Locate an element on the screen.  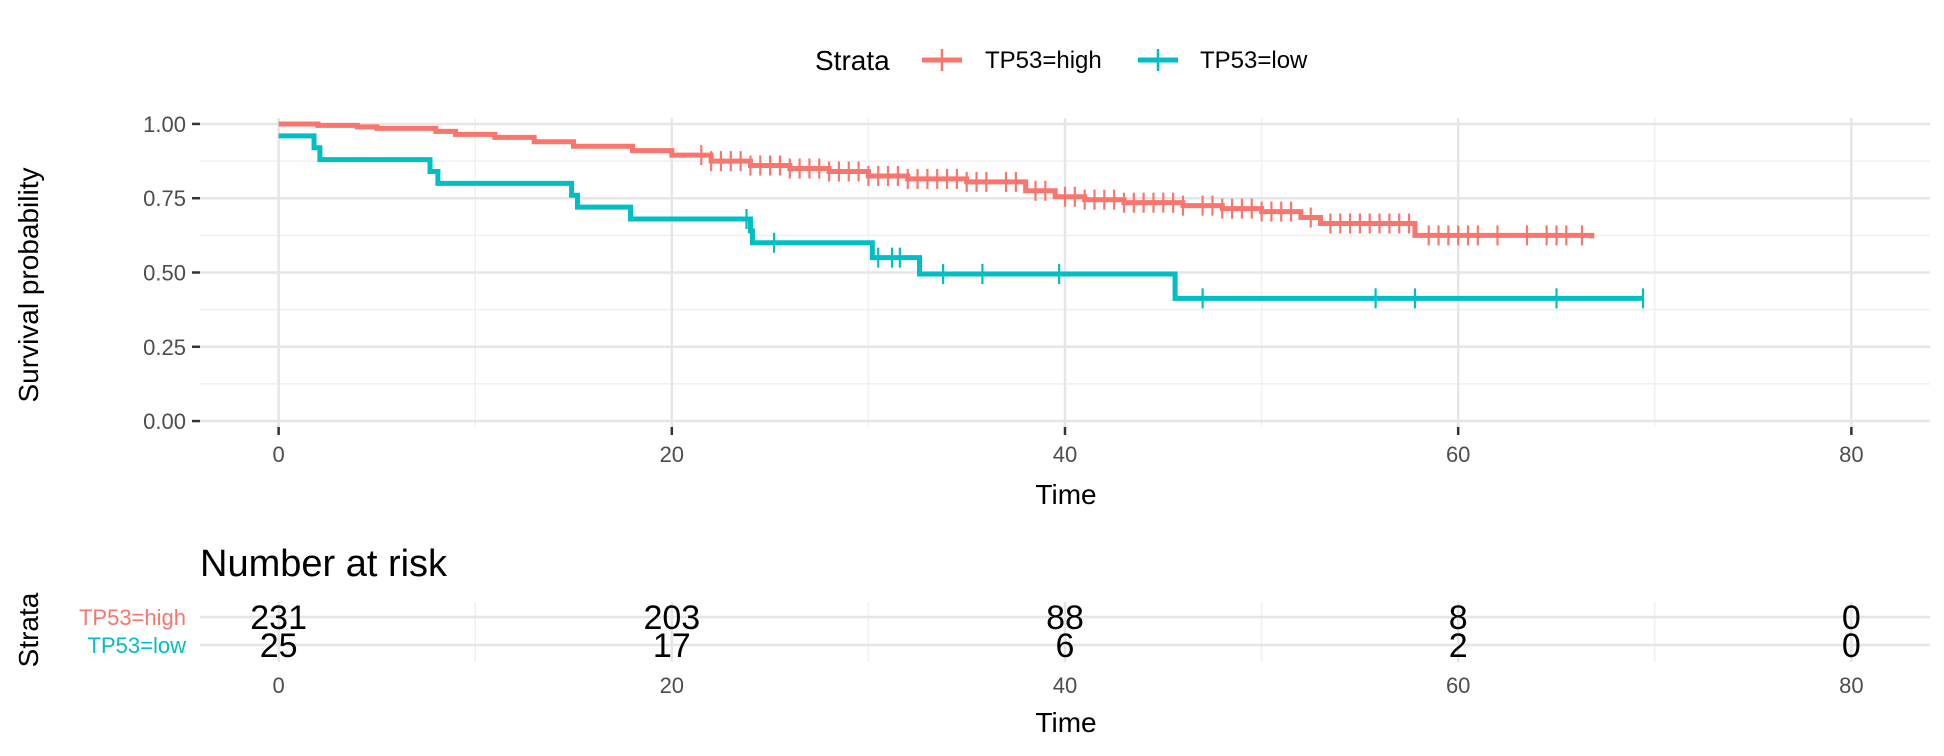
x-tick-label: 0 is located at coordinates (279, 454).